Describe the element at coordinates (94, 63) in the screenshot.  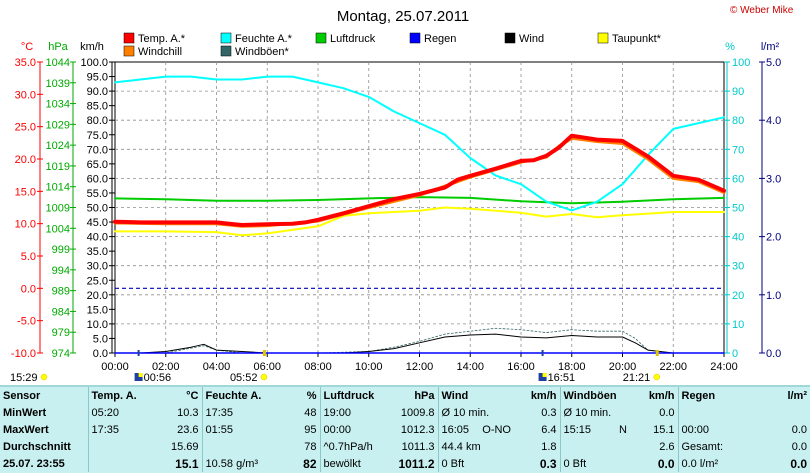
I see `axis-tick-label: 100.0` at that location.